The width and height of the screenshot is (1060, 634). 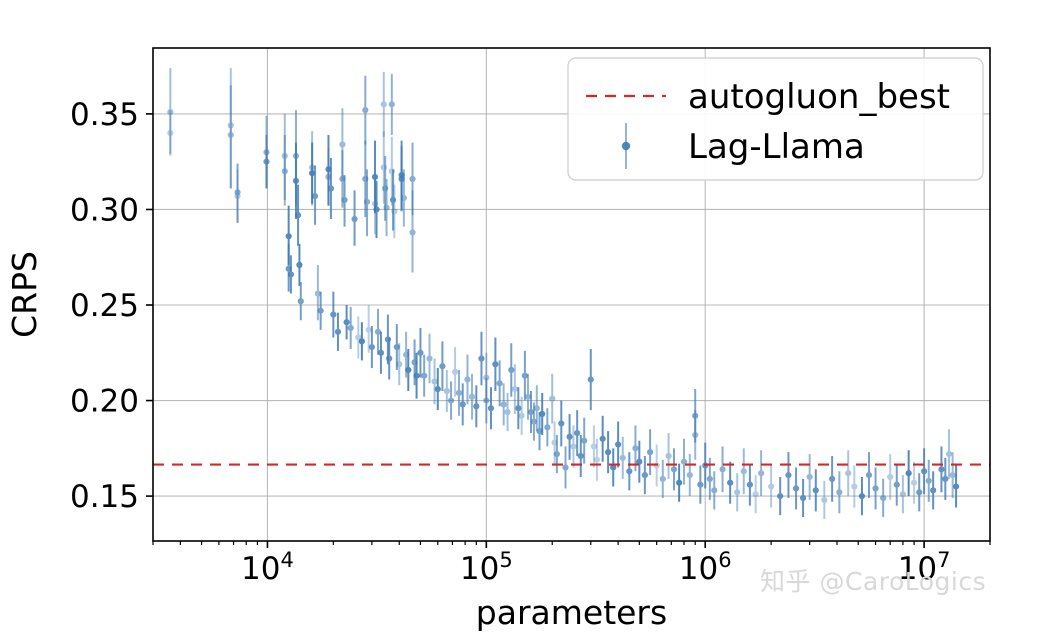 What do you see at coordinates (571, 612) in the screenshot?
I see `x-axis-label: parameters` at bounding box center [571, 612].